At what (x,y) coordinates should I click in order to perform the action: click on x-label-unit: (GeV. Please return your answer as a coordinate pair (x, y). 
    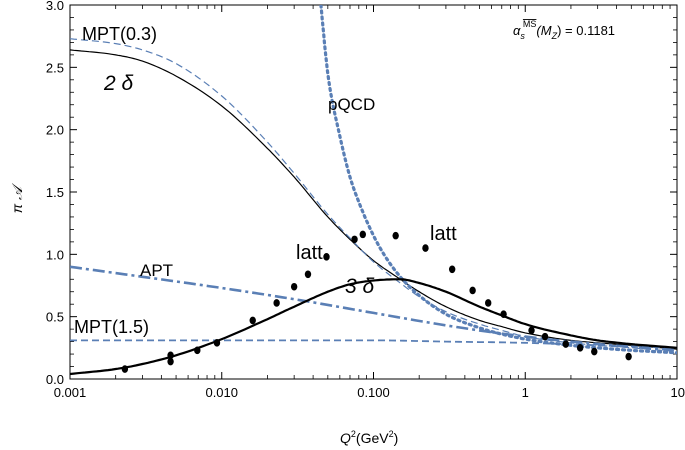
    Looking at the image, I should click on (372, 438).